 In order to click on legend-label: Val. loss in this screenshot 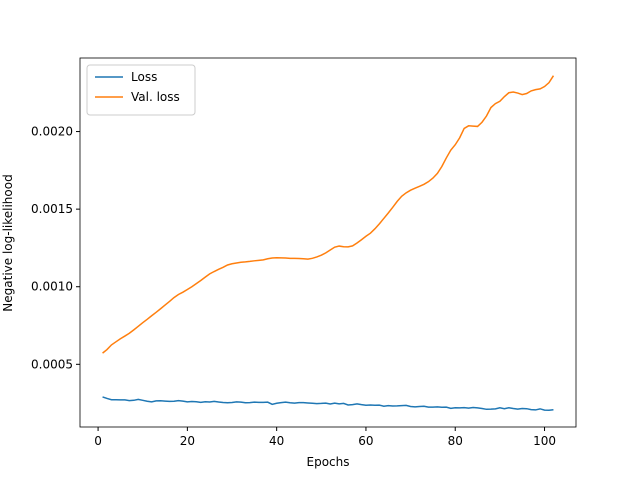, I will do `click(155, 97)`.